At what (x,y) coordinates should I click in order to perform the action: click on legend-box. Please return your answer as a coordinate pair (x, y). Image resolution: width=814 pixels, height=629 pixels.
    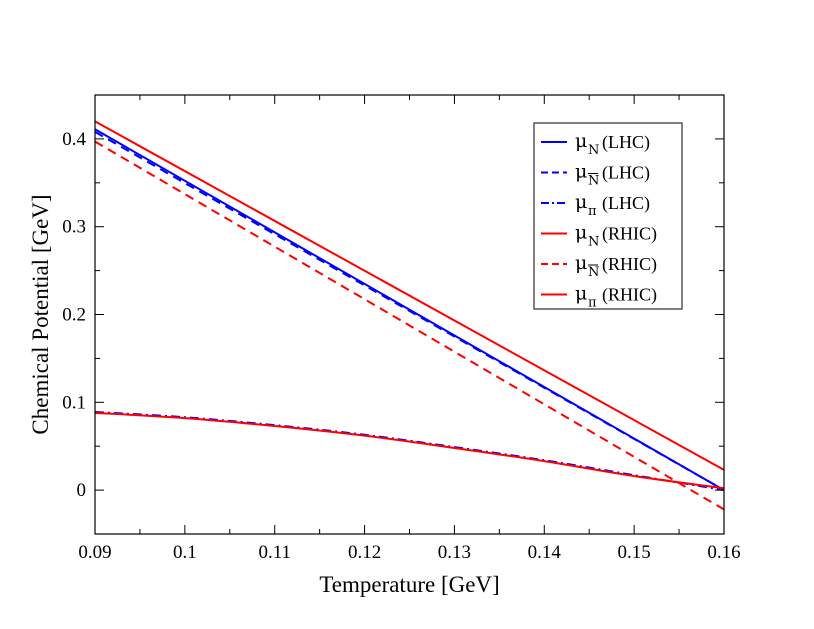
    Looking at the image, I should click on (608, 216).